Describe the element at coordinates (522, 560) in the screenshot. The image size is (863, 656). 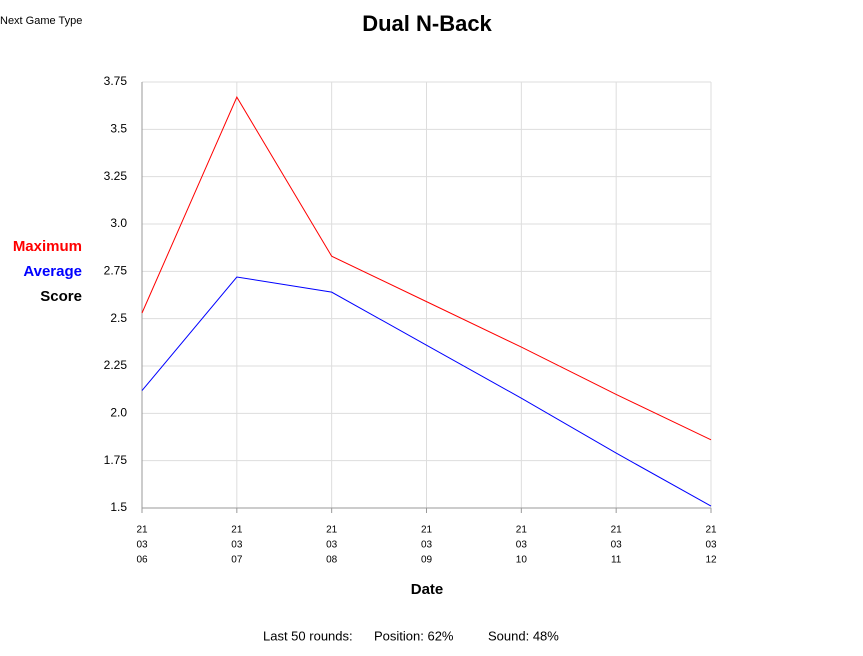
I see `x-tick-label: 10` at that location.